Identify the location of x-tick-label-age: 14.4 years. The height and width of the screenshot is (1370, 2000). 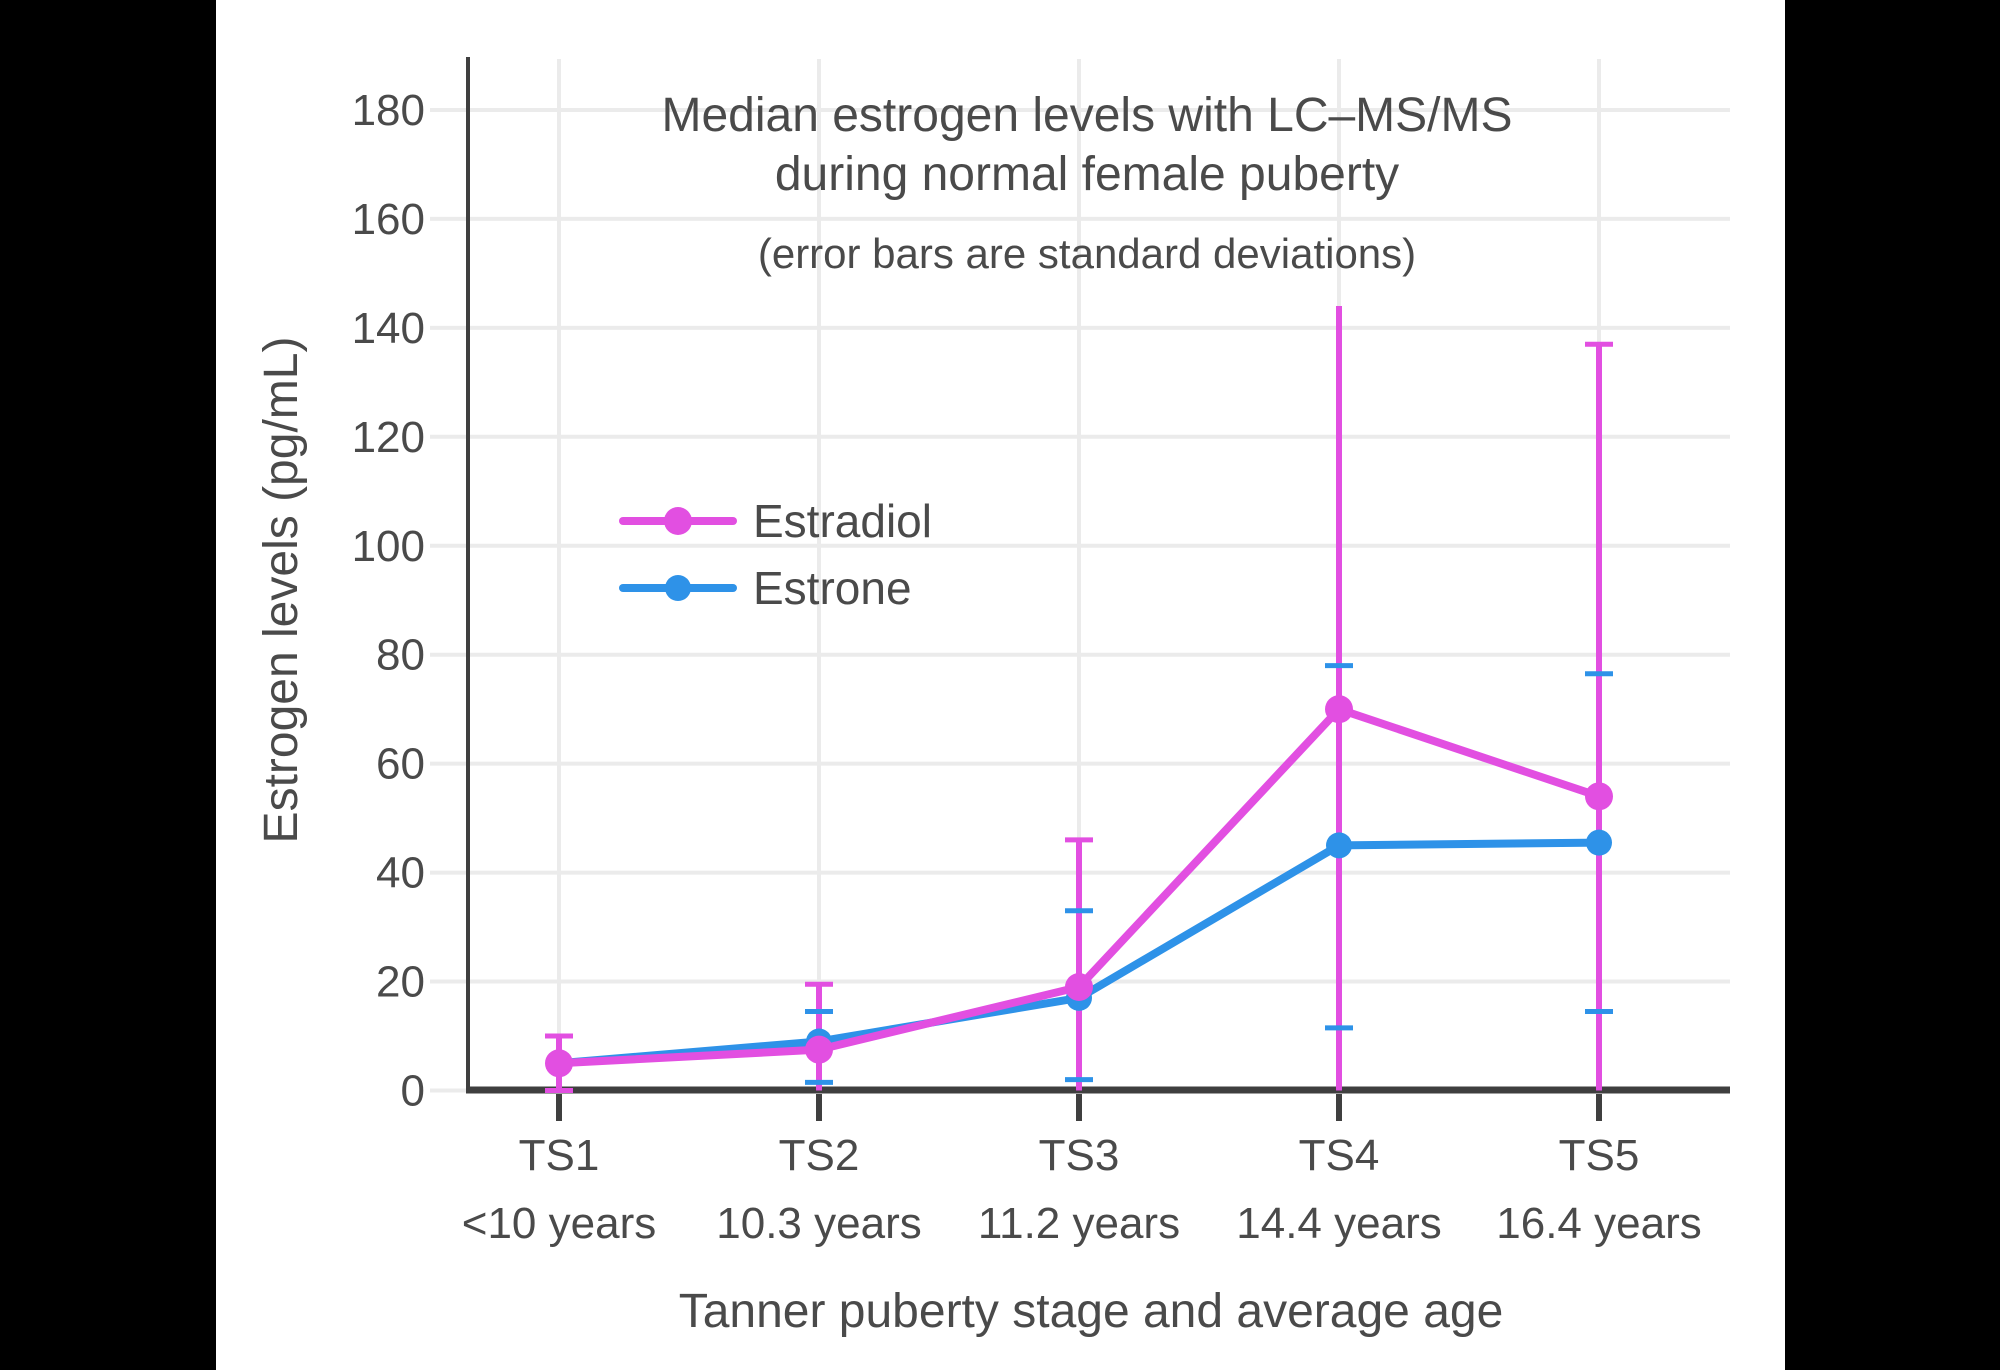
(1338, 1223).